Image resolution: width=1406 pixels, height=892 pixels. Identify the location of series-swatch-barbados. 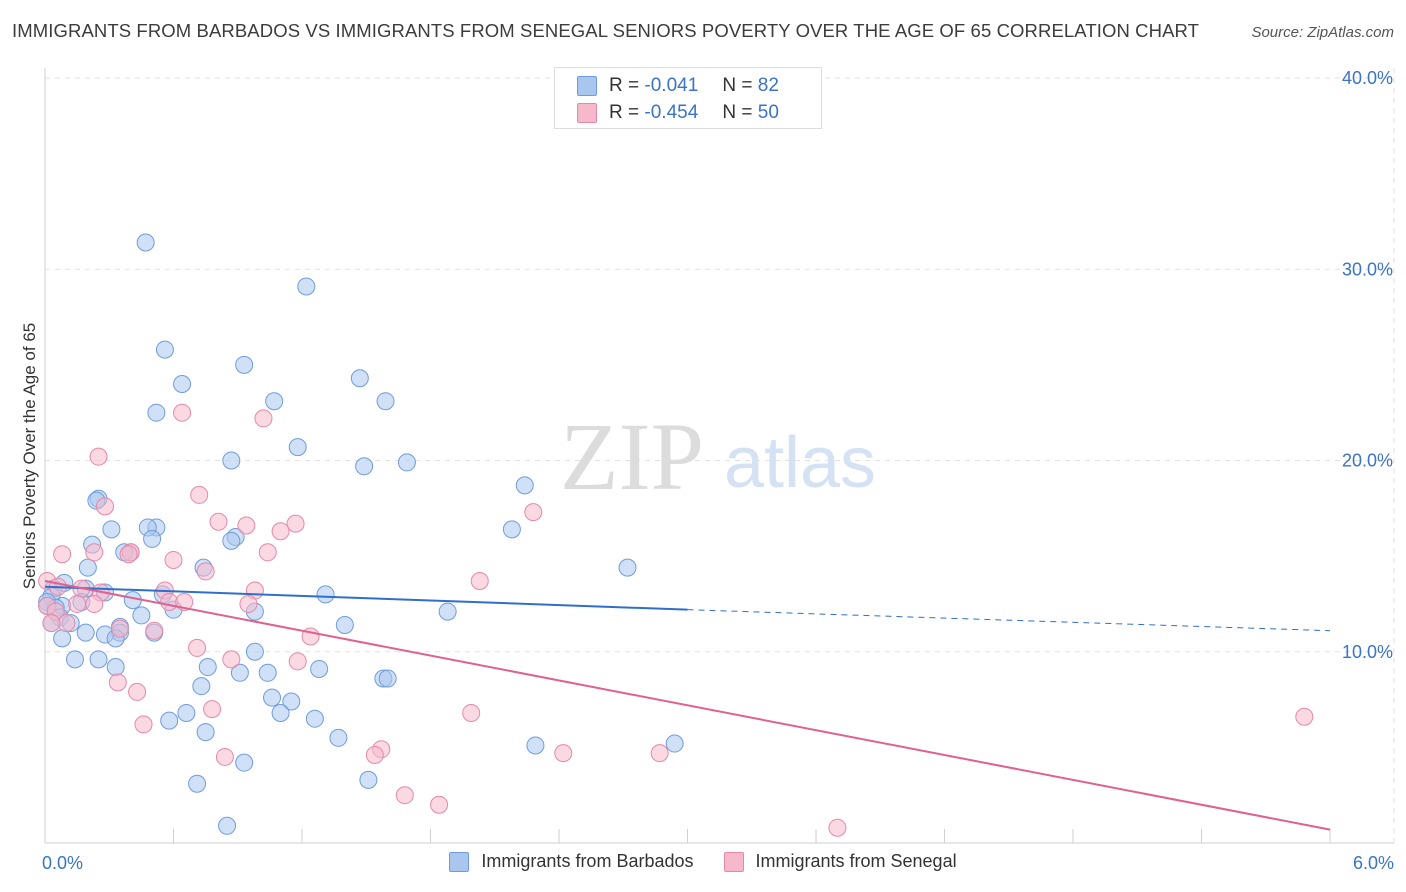
(459, 861).